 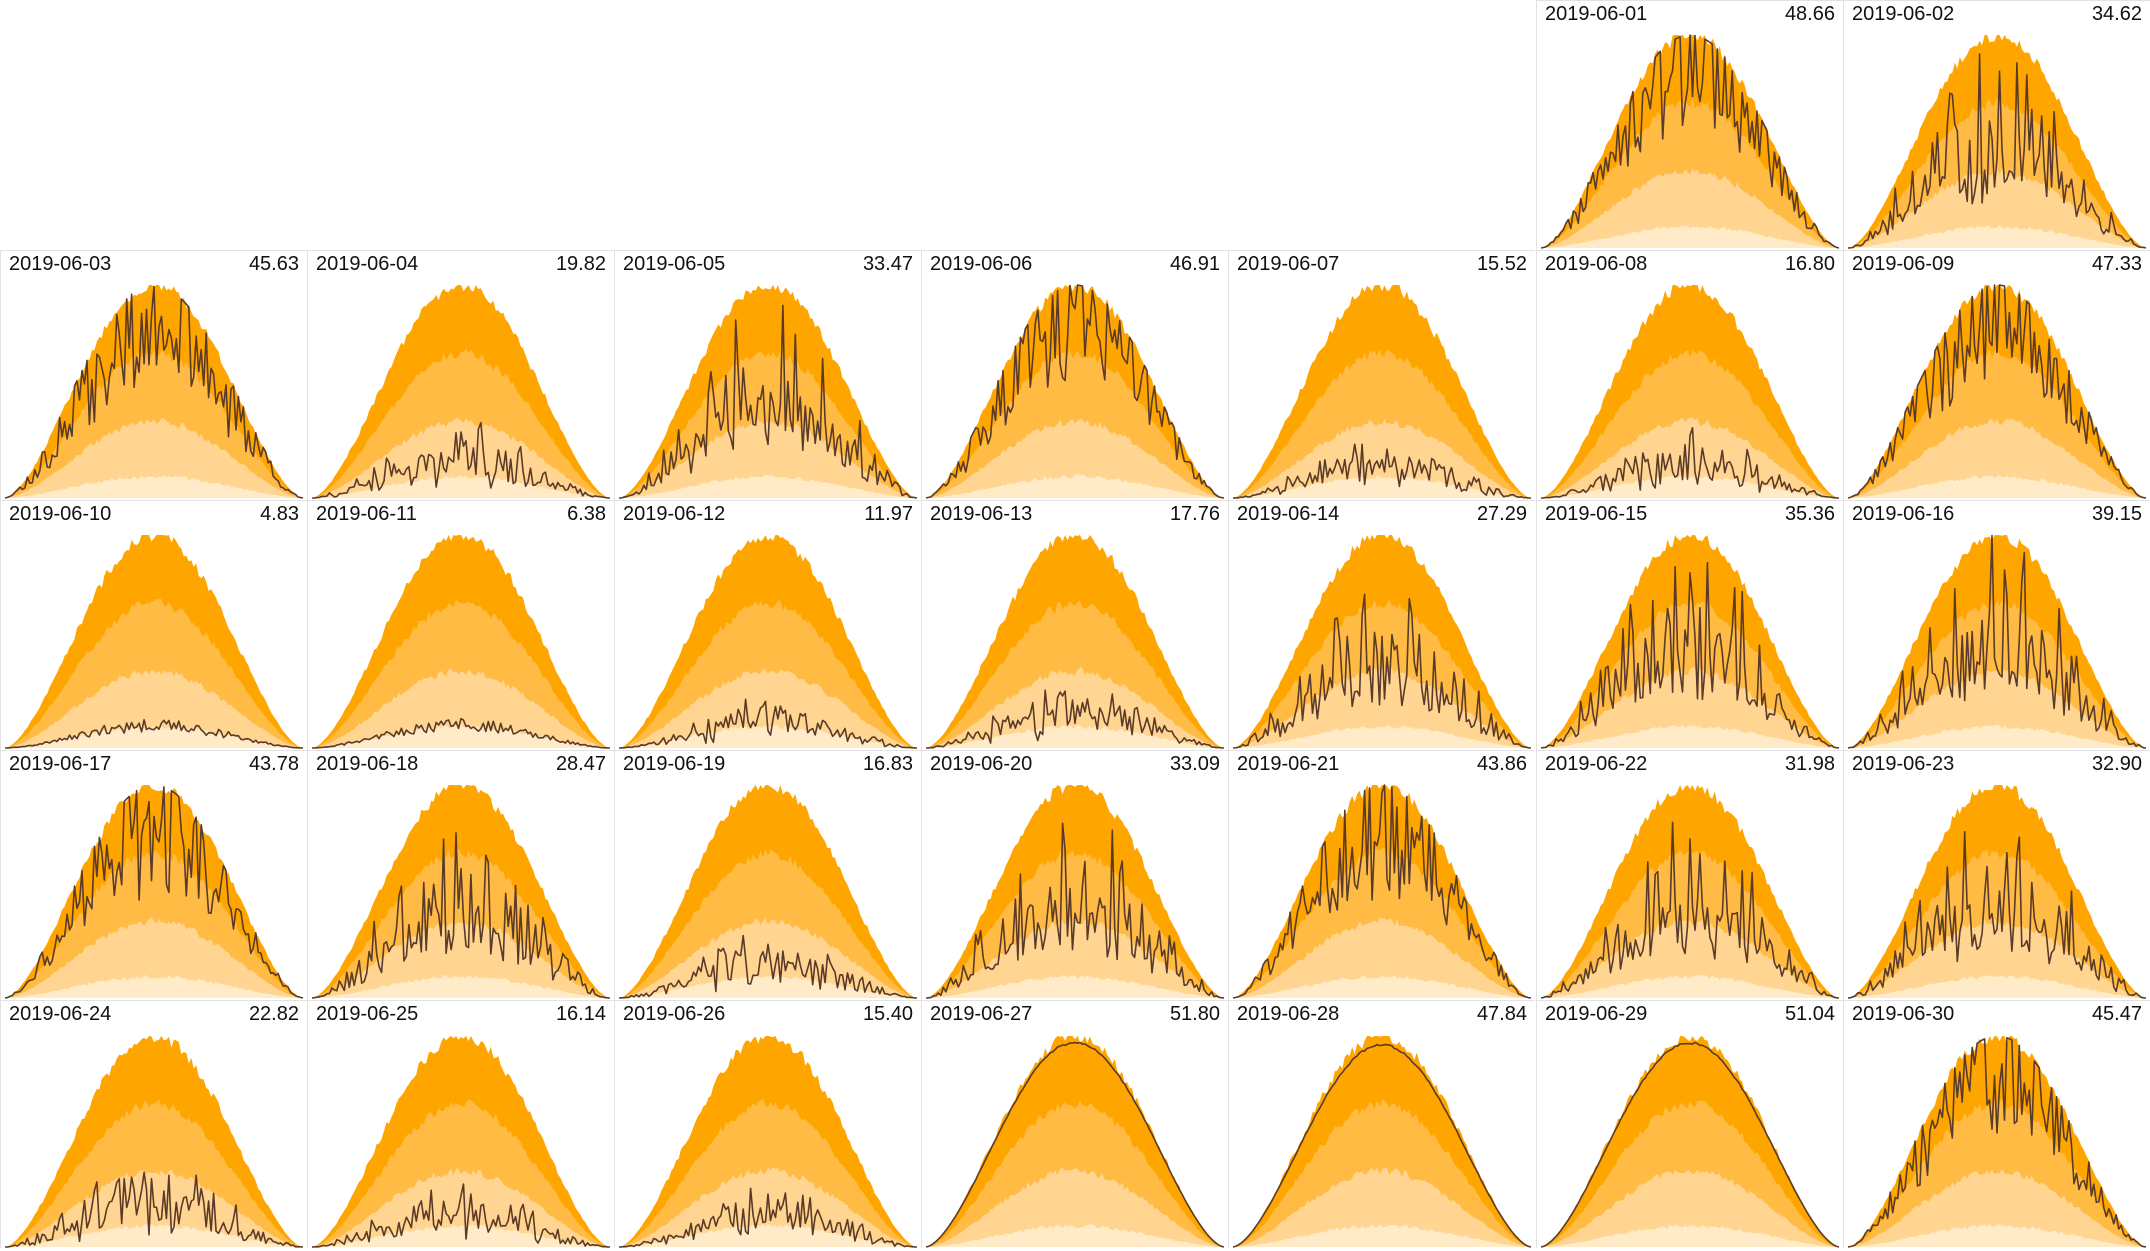 What do you see at coordinates (60, 264) in the screenshot?
I see `day-date-label: 2019-06-03` at bounding box center [60, 264].